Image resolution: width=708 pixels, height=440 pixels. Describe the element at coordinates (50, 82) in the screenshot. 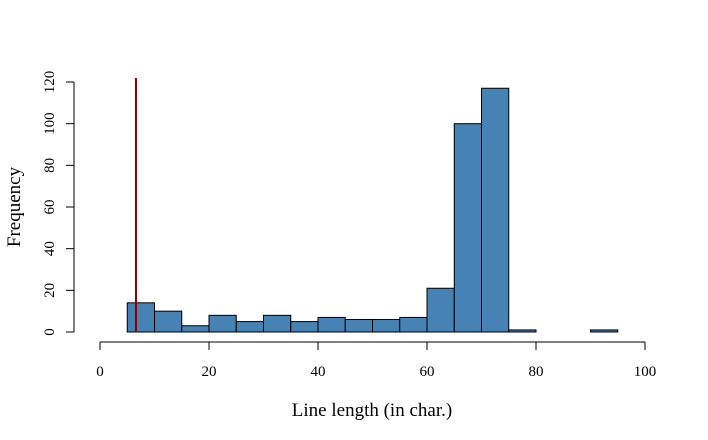

I see `y-tick-label: 120` at that location.